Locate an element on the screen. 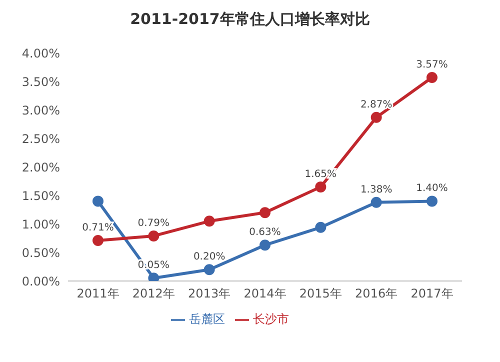 The width and height of the screenshot is (500, 362). data-label: 0.63% is located at coordinates (265, 232).